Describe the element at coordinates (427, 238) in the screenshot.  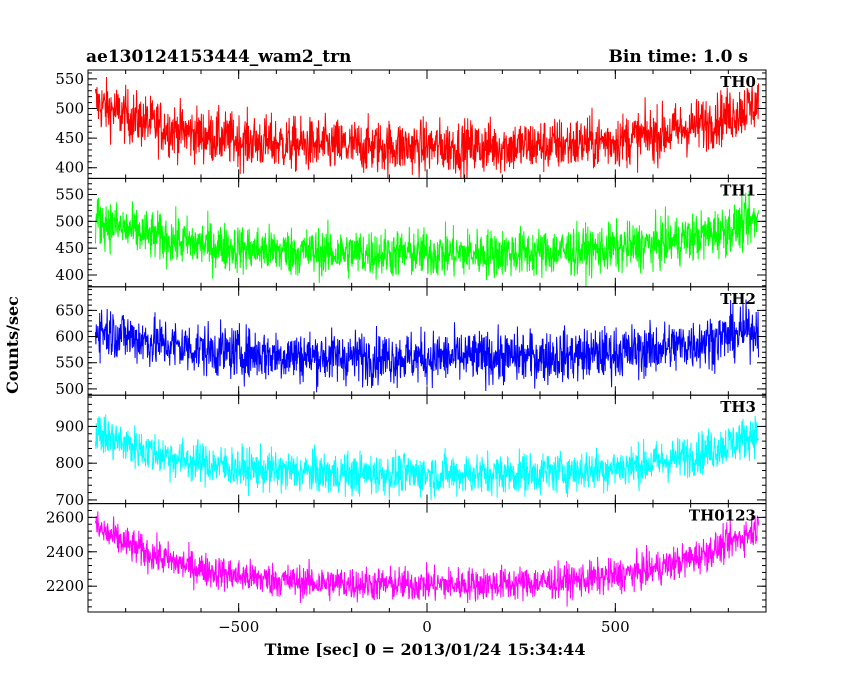
I see `series-line-th1` at that location.